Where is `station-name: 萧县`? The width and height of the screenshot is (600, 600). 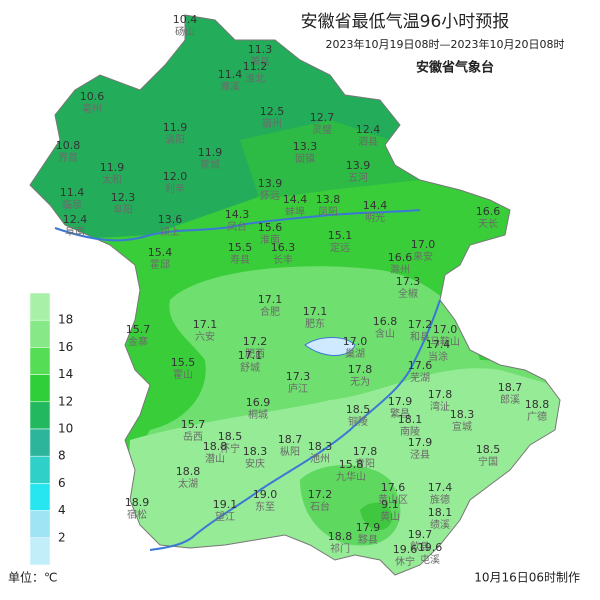
station-name: 萧县 is located at coordinates (260, 62).